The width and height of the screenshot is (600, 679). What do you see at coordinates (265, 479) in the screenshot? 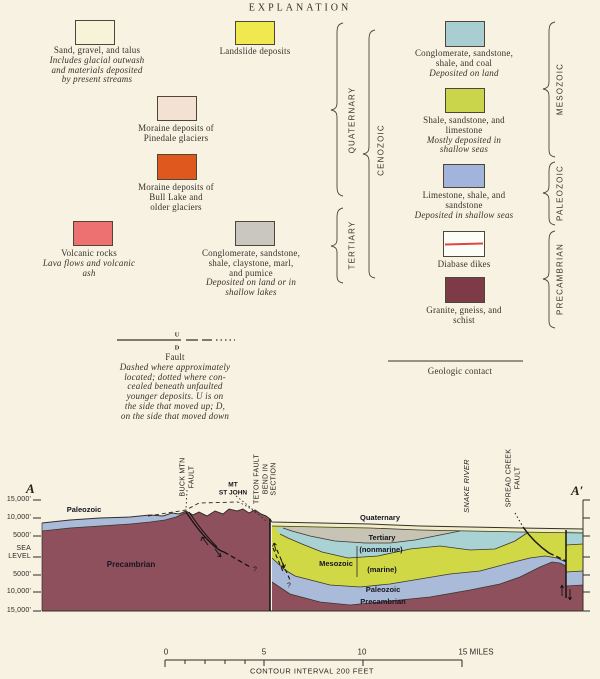
I see `label-line: BEND IN` at bounding box center [265, 479].